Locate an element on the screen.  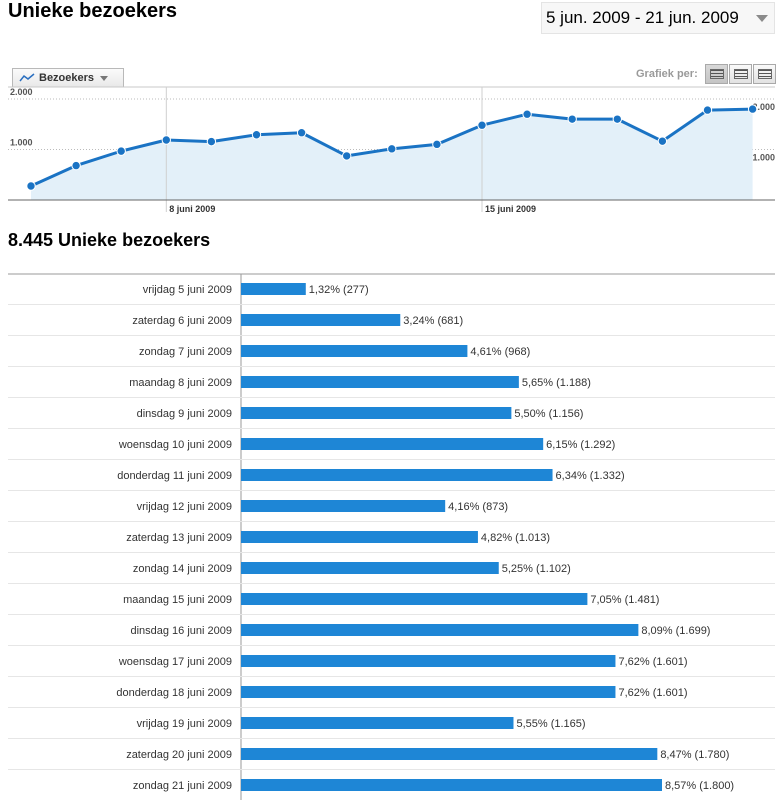
bar-value-label: 4,16% (873) is located at coordinates (478, 507).